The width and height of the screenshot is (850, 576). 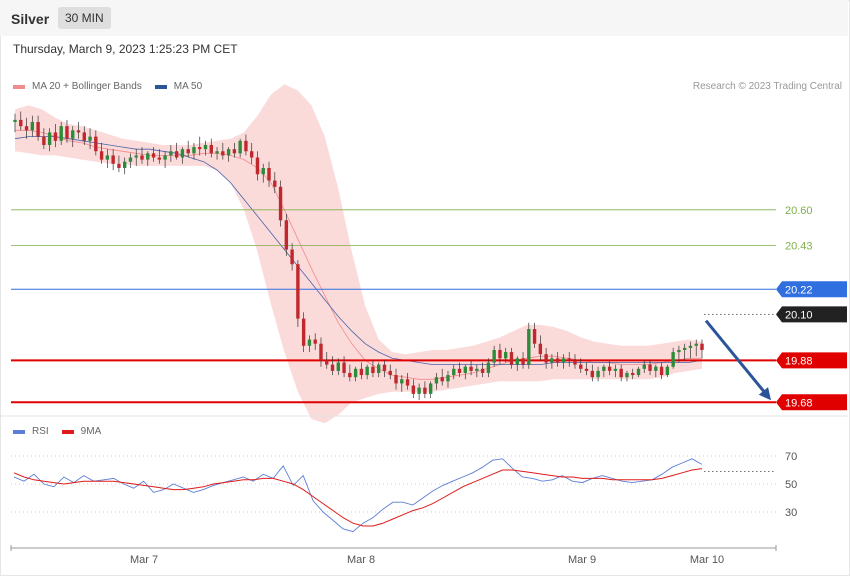 What do you see at coordinates (358, 495) in the screenshot?
I see `rsi-series-RSI` at bounding box center [358, 495].